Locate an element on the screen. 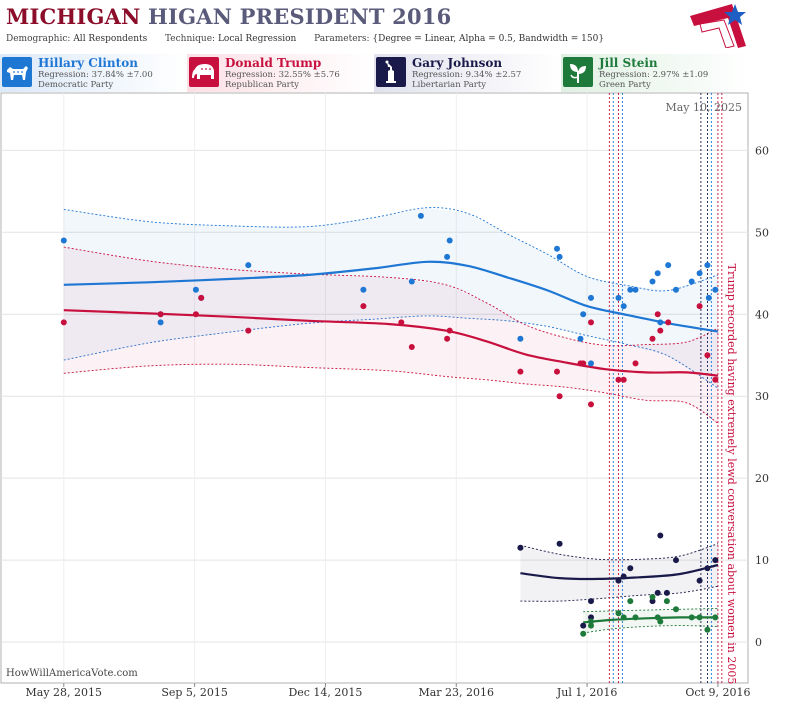  y-tick-label: 10 is located at coordinates (762, 560).